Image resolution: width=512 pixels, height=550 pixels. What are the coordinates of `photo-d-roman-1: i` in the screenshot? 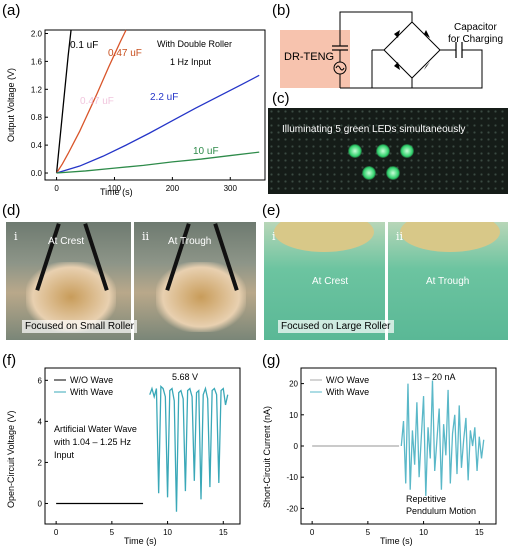 It's located at (16, 236).